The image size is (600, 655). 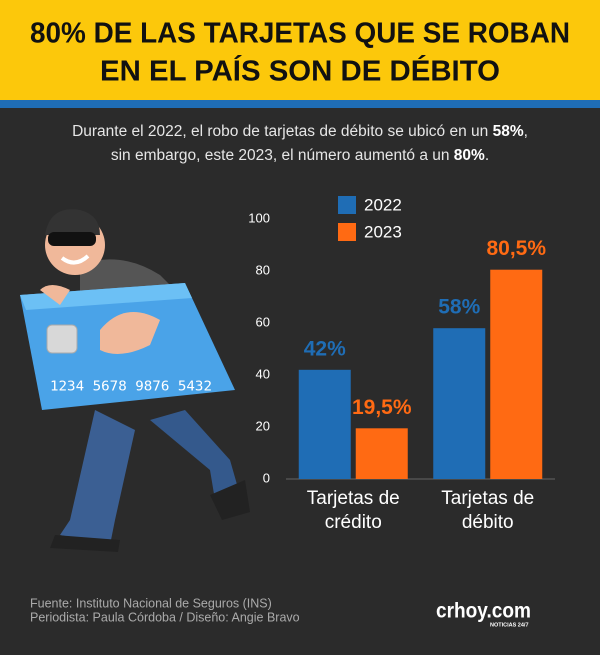 What do you see at coordinates (469, 155) in the screenshot?
I see `subtitle-run: 80%` at bounding box center [469, 155].